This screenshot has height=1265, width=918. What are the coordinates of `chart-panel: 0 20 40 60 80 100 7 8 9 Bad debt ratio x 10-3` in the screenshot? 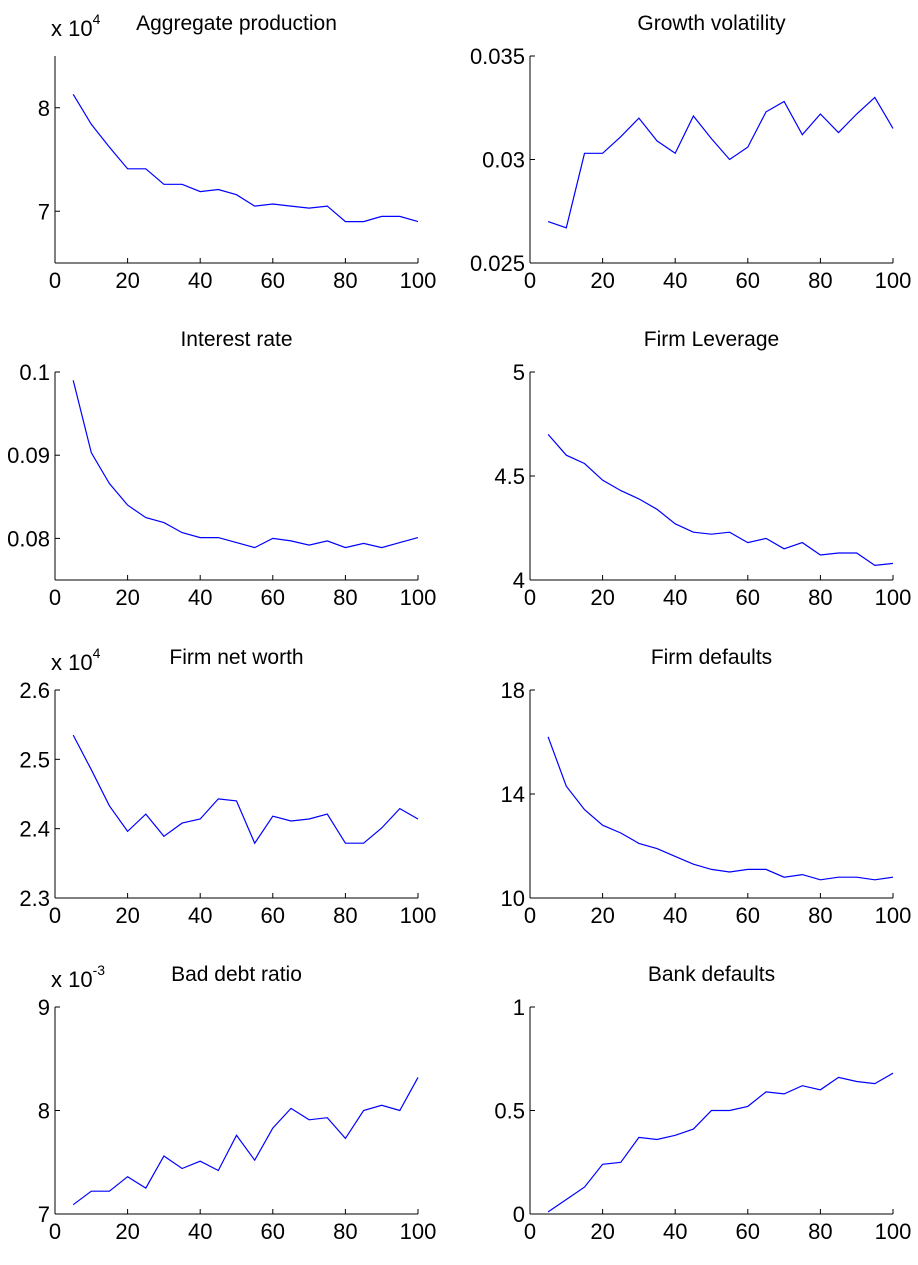 It's located at (237, 1103).